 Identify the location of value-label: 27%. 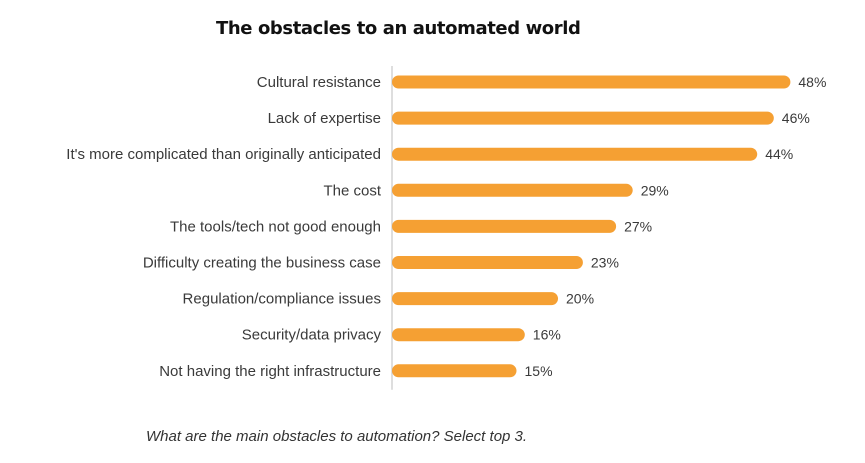
(638, 226).